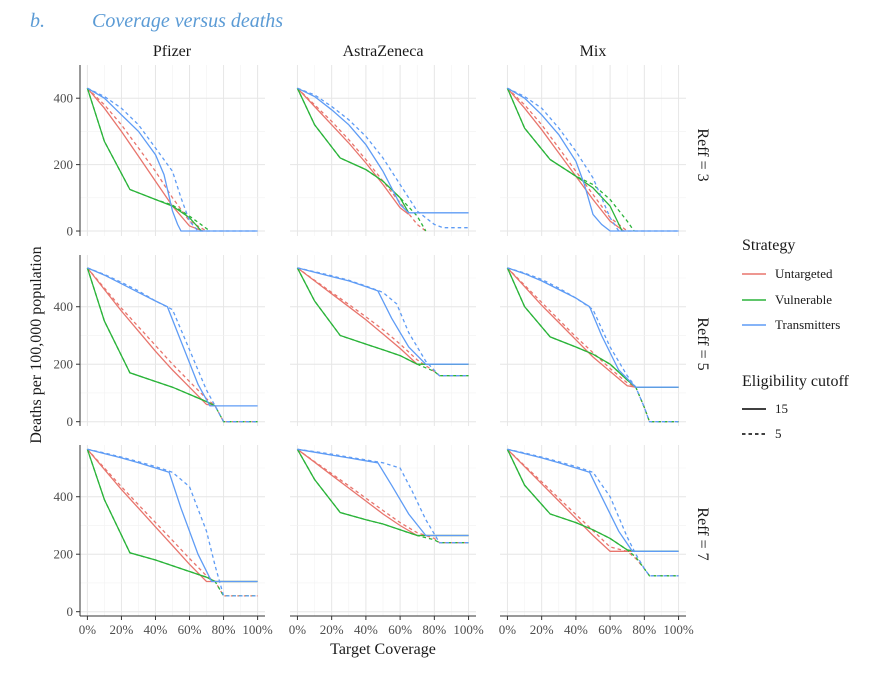 The image size is (885, 690). What do you see at coordinates (781, 408) in the screenshot?
I see `legend-label-15: 15` at bounding box center [781, 408].